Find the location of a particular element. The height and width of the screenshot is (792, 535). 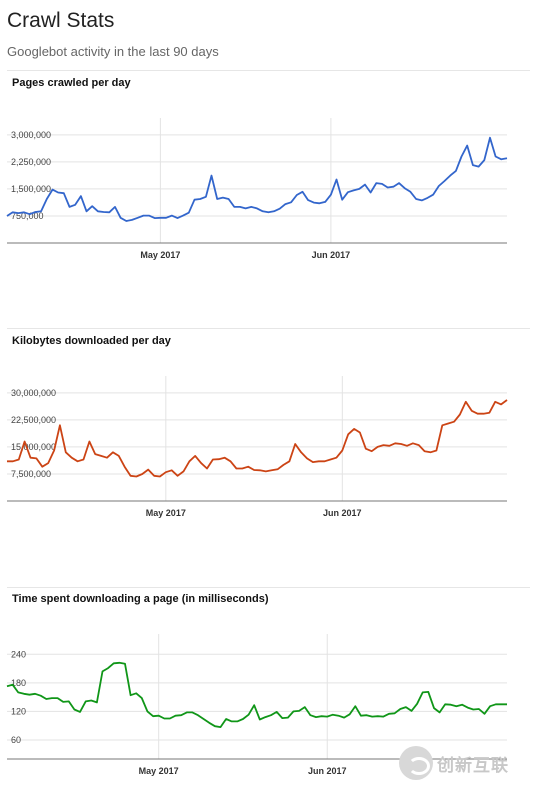

y-tick-label: 180 is located at coordinates (18, 683).